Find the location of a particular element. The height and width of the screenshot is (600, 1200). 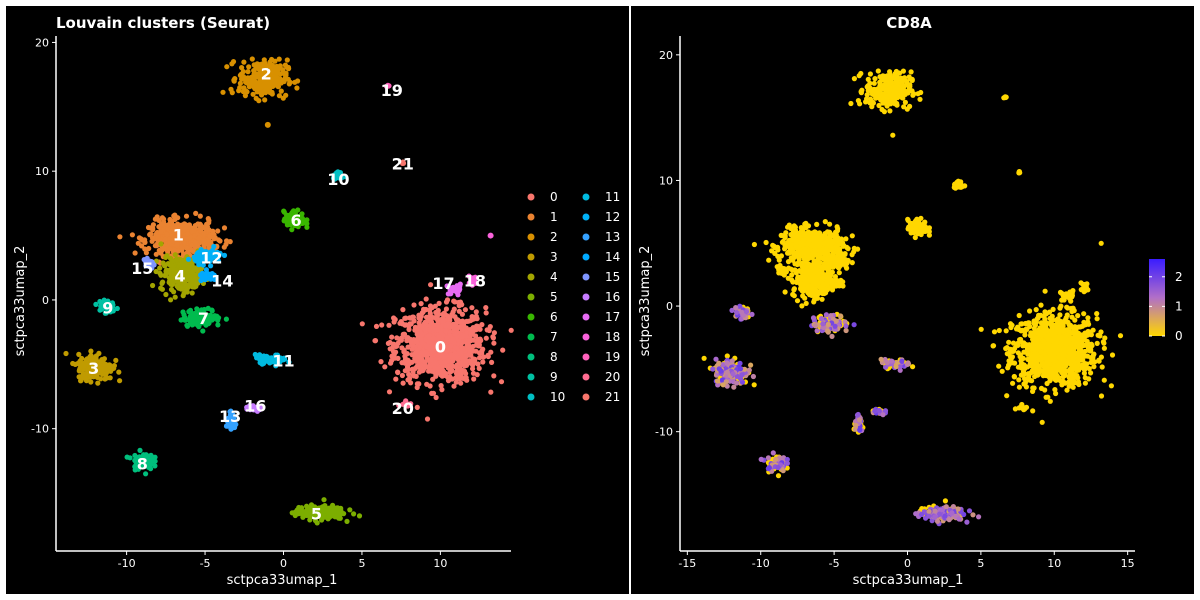

y-tick-label: -10 is located at coordinates (40, 429).